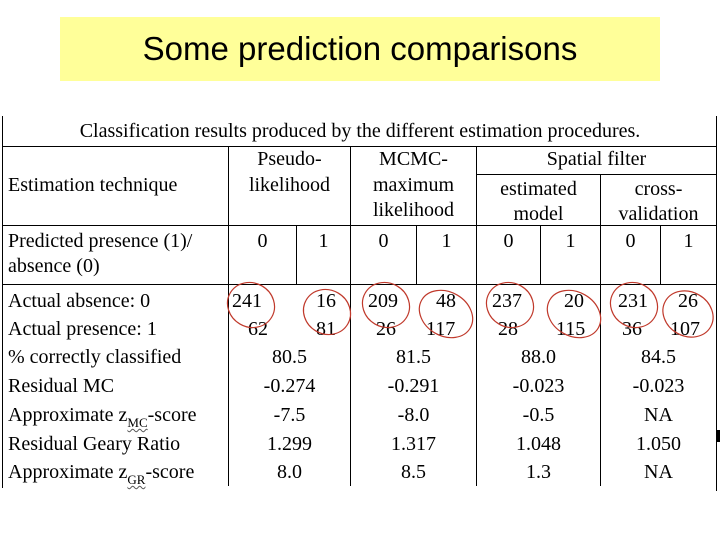  Describe the element at coordinates (359, 146) in the screenshot. I see `header-separator` at that location.